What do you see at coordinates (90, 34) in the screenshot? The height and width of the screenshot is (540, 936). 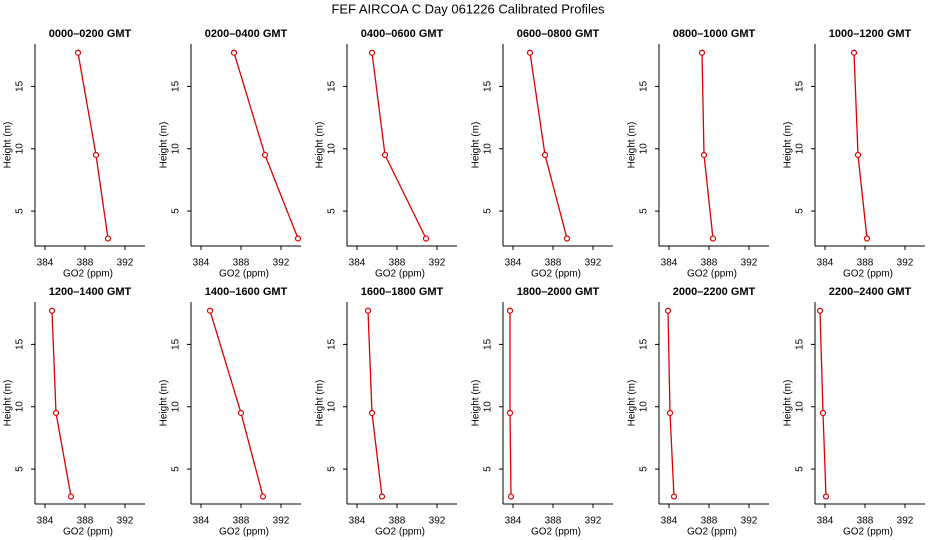 I see `panel-title: 0000–0200 GMT` at bounding box center [90, 34].